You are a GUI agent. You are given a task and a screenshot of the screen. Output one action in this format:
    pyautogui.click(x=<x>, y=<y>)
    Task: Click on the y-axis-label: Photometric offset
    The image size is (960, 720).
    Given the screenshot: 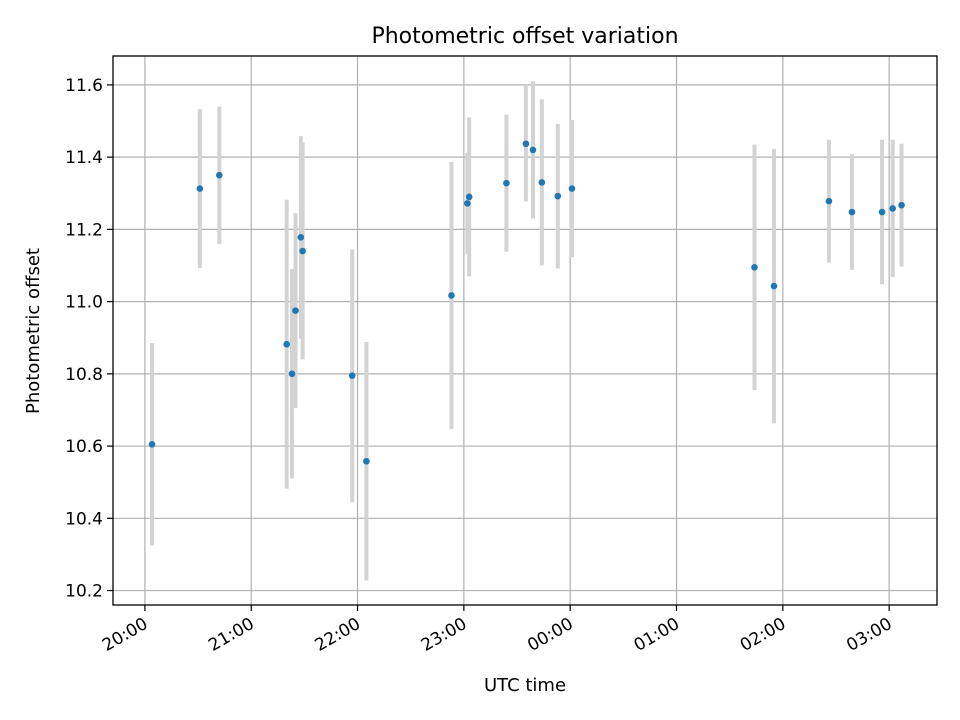 What is the action you would take?
    pyautogui.click(x=33, y=331)
    